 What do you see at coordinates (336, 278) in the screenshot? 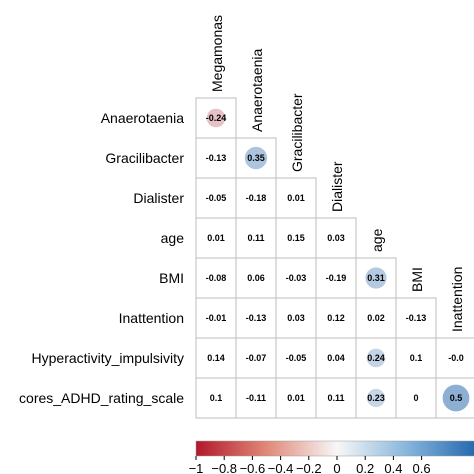
I see `cell-value-label: -0.19` at bounding box center [336, 278].